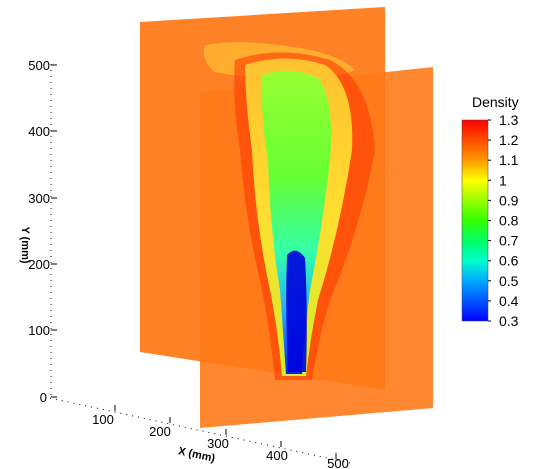 This screenshot has height=469, width=533. I want to click on y-tick-label-500: 500, so click(39, 65).